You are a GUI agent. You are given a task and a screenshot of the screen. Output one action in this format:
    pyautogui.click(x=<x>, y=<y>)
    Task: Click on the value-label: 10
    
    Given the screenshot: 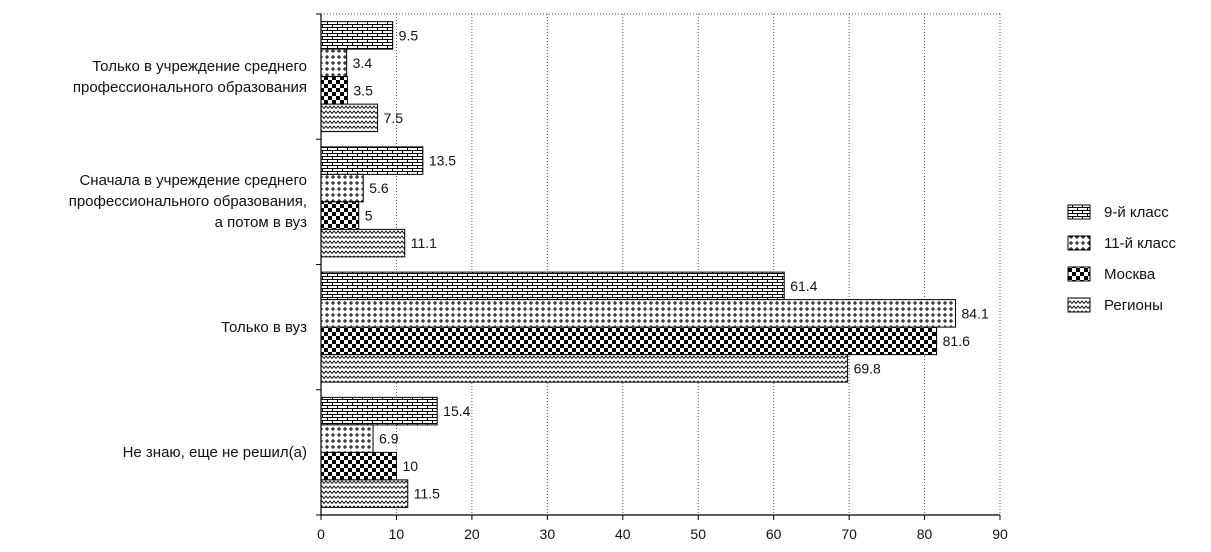 What is the action you would take?
    pyautogui.click(x=410, y=466)
    